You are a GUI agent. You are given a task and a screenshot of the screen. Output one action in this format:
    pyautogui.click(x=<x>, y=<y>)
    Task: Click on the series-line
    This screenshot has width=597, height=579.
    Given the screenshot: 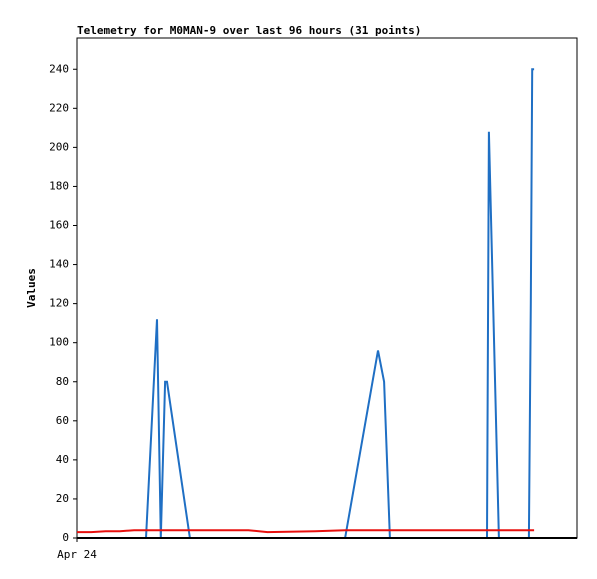 What is the action you would take?
    pyautogui.click(x=306, y=531)
    